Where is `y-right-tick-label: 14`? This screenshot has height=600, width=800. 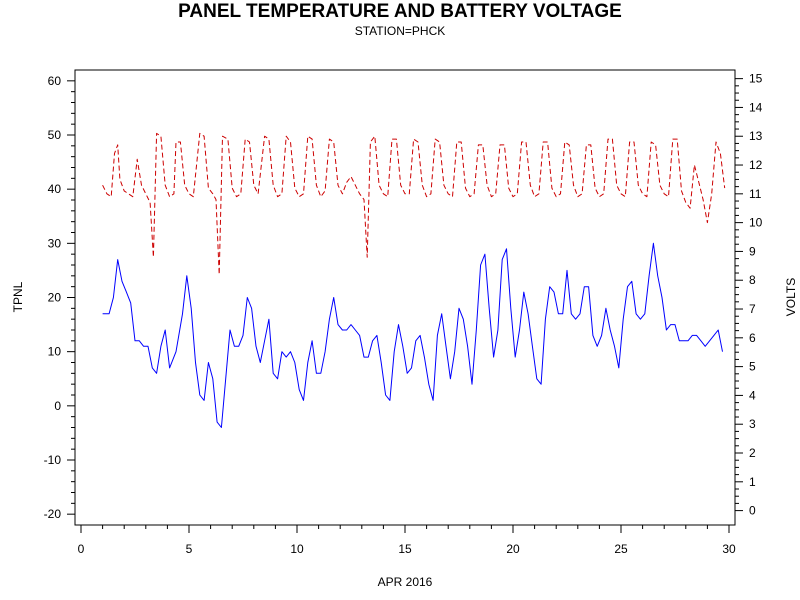
y-right-tick-label: 14 is located at coordinates (756, 107).